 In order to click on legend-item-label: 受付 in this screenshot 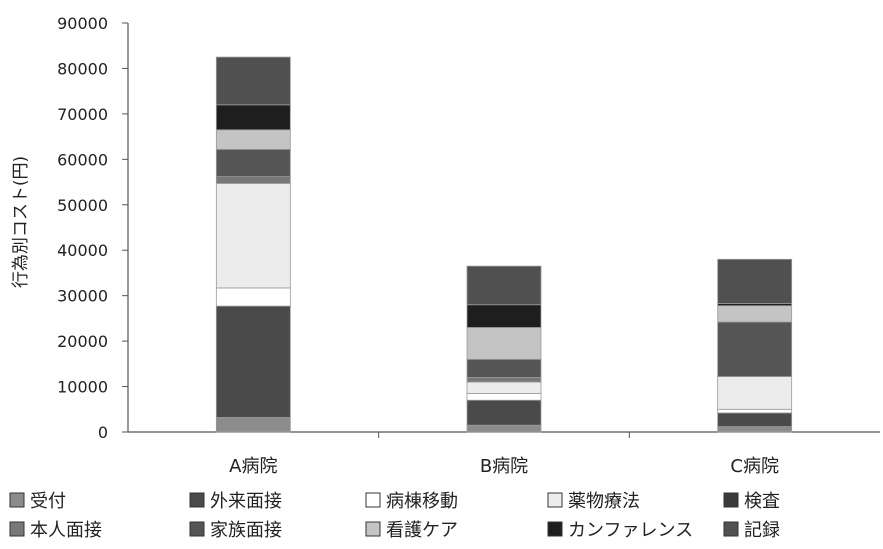, I will do `click(48, 501)`.